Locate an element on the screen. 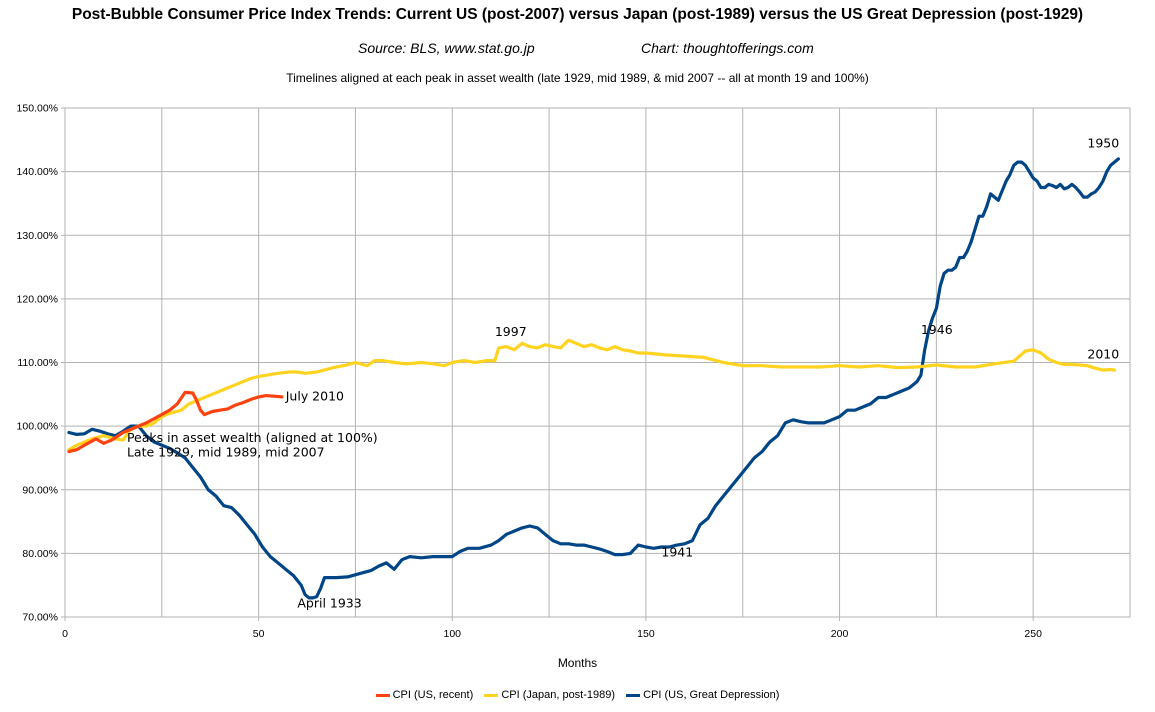  legend-label-japan: CPI (Japan, post-1989) is located at coordinates (558, 695).